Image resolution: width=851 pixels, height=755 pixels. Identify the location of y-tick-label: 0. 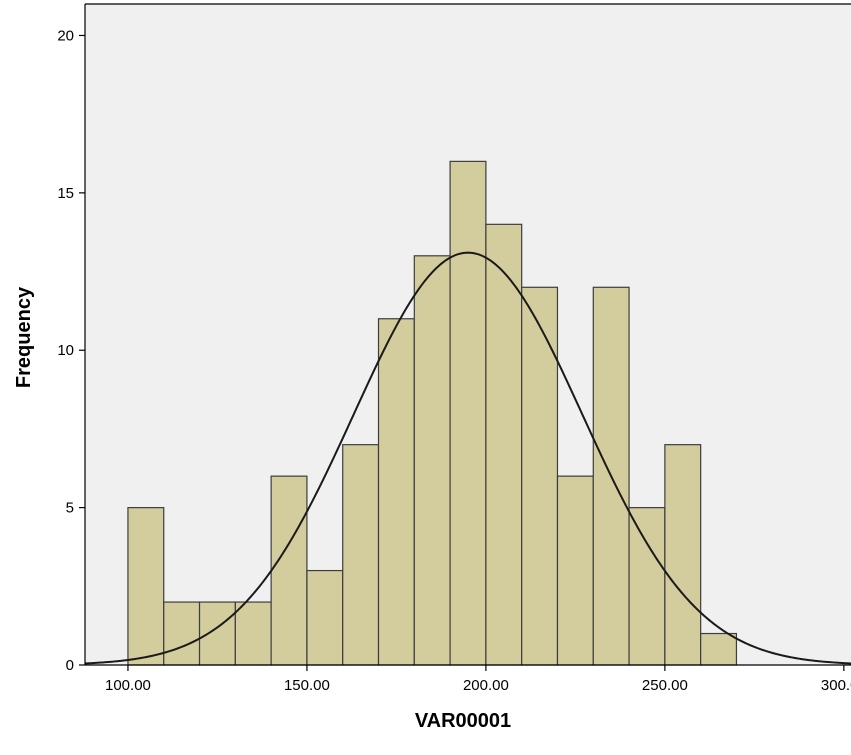
(70, 665).